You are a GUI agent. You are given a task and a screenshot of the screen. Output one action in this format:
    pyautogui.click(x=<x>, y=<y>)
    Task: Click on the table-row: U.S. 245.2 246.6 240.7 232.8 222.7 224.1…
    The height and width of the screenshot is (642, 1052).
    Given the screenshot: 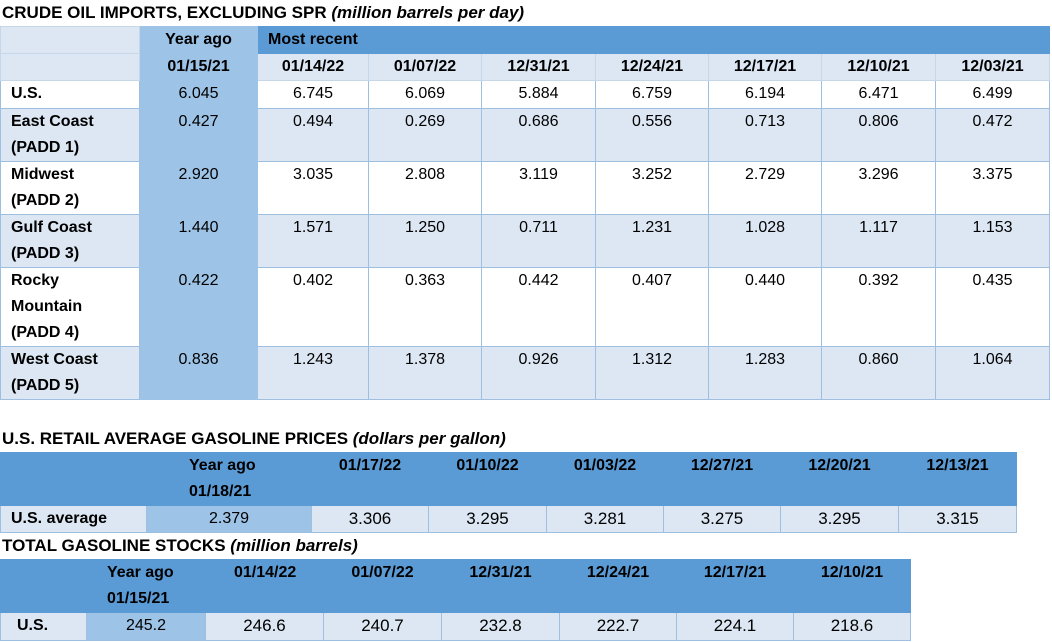 What is the action you would take?
    pyautogui.click(x=455, y=626)
    